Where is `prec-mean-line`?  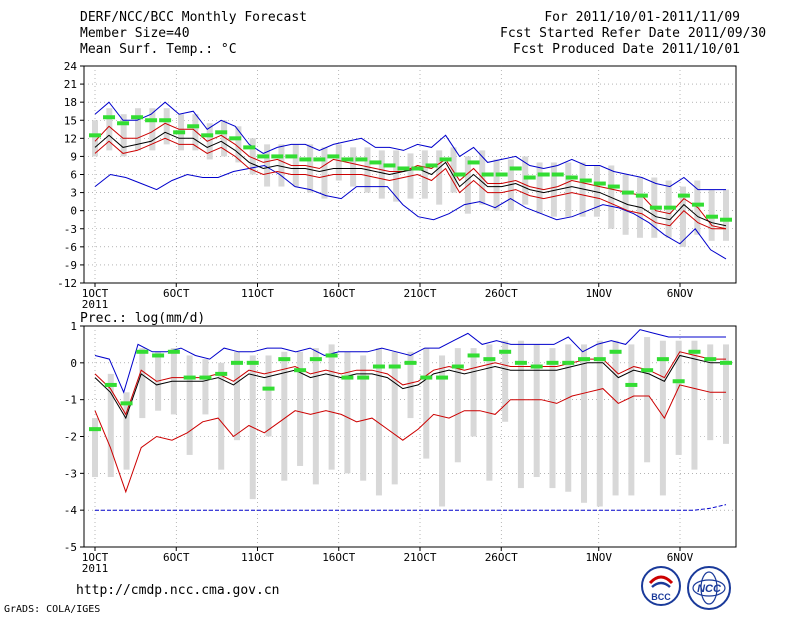 prec-mean-line is located at coordinates (410, 387).